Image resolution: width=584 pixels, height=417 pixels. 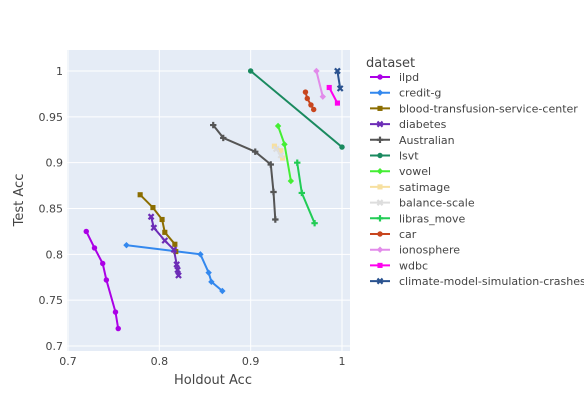 I want to click on legend-item: wdbc, so click(x=399, y=265).